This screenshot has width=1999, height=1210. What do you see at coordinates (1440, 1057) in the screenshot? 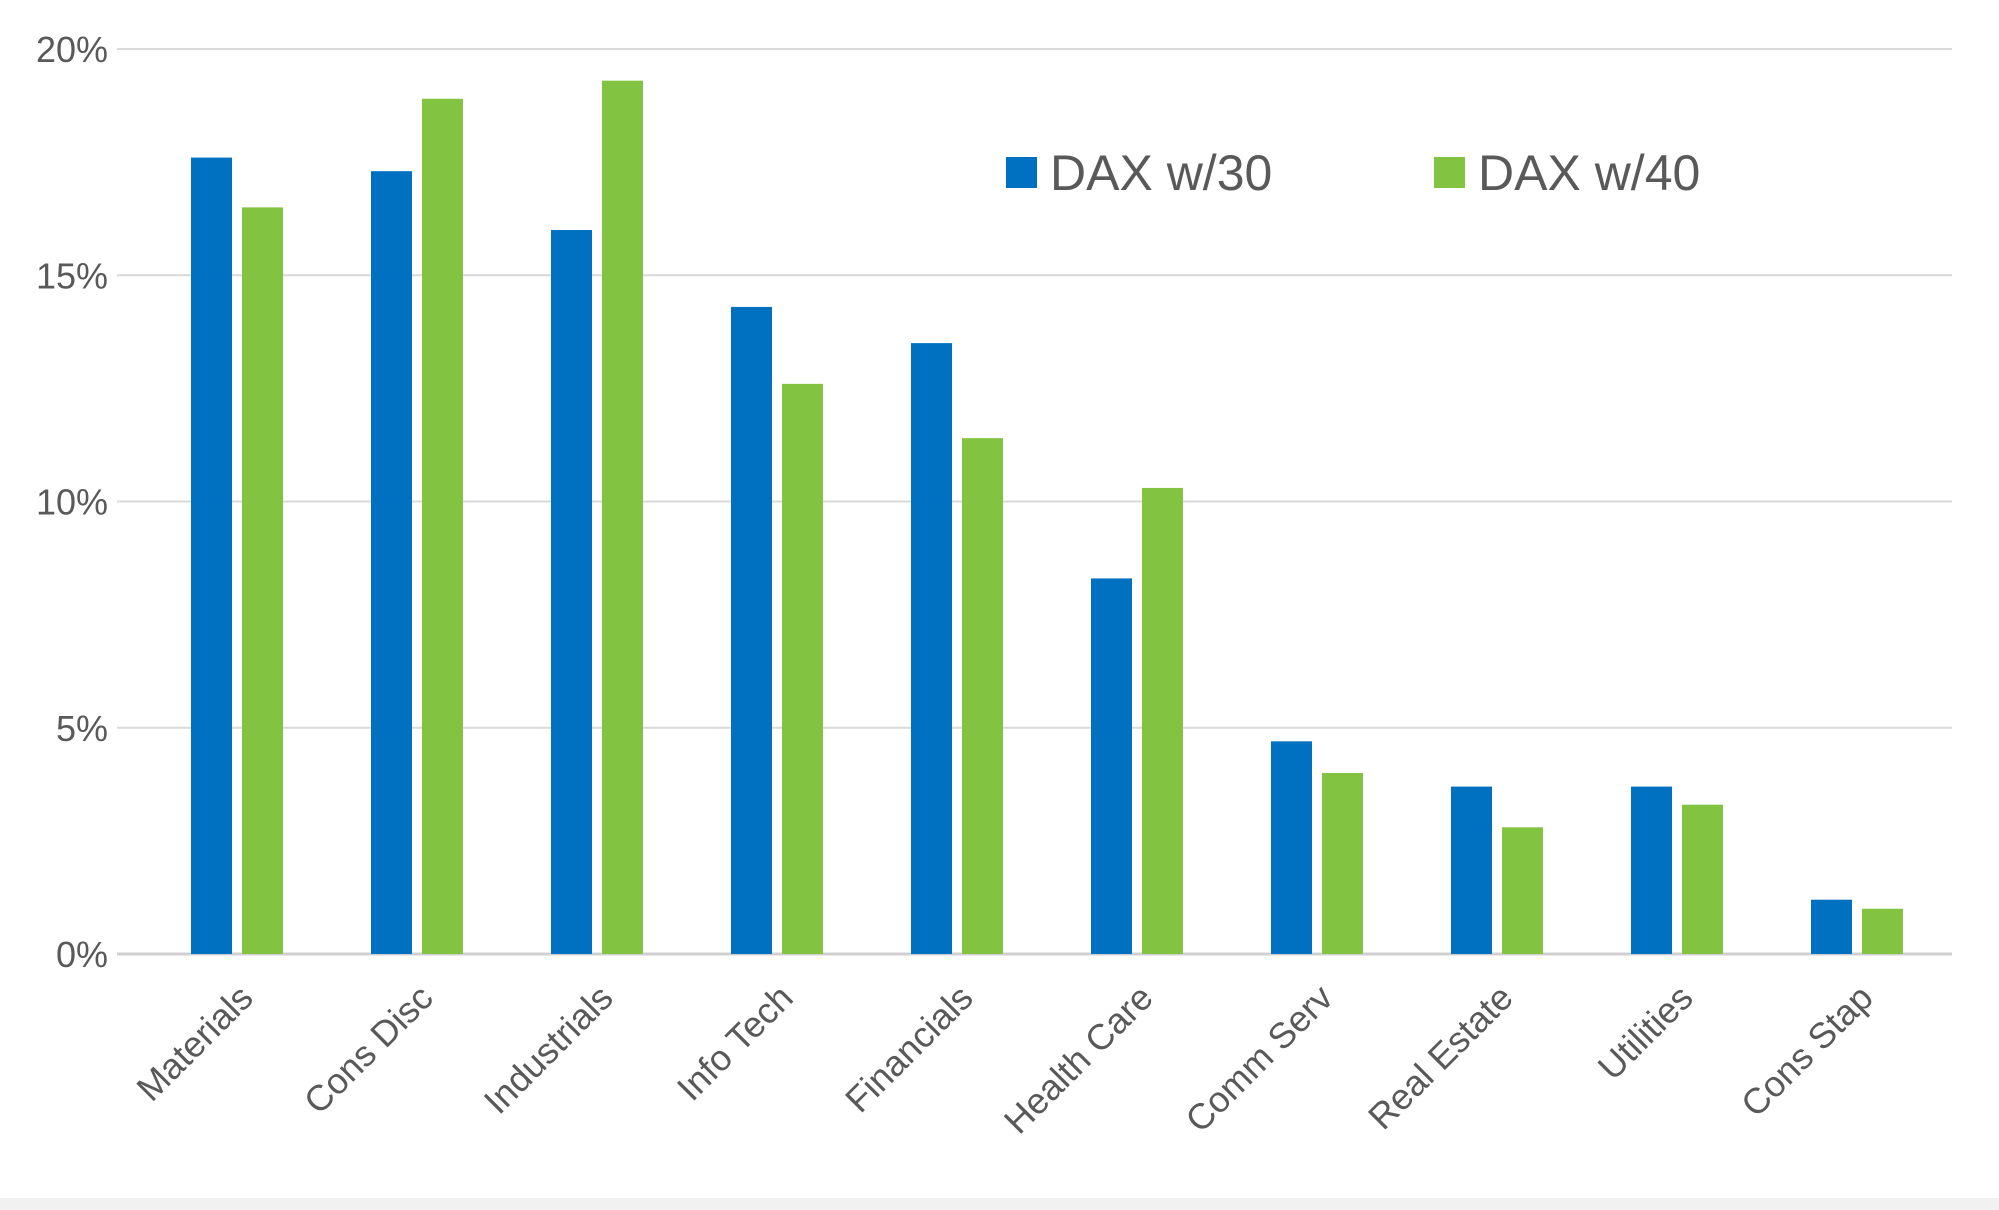
I see `x-category-label: Real Estate` at bounding box center [1440, 1057].